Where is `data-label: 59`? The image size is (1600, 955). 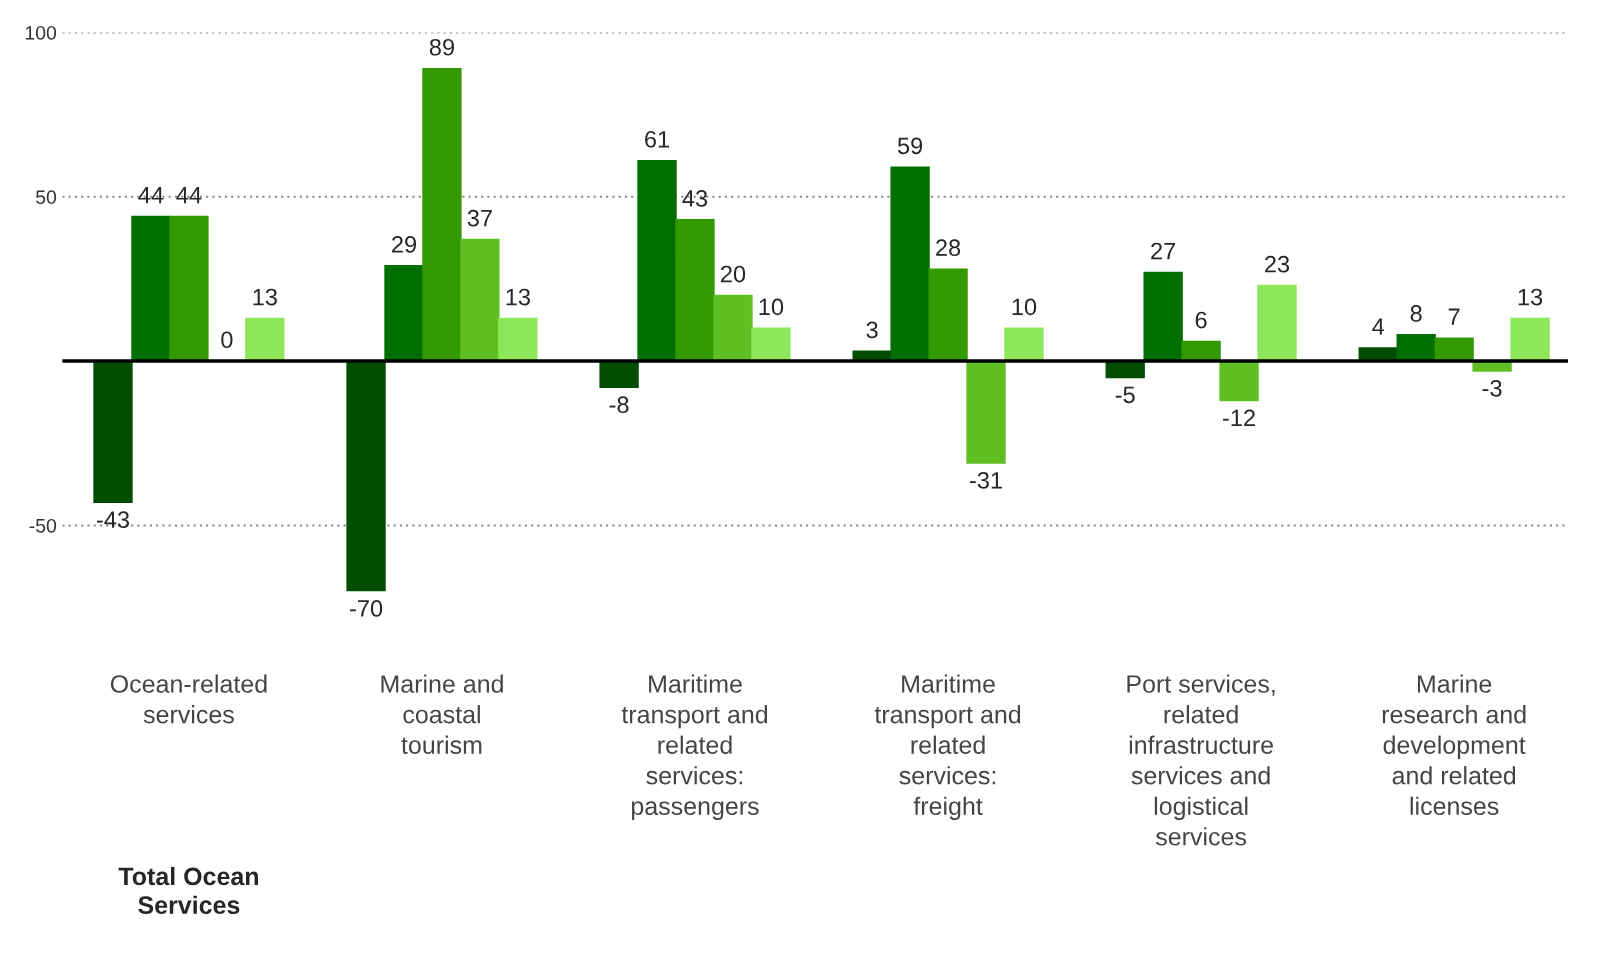
data-label: 59 is located at coordinates (910, 146).